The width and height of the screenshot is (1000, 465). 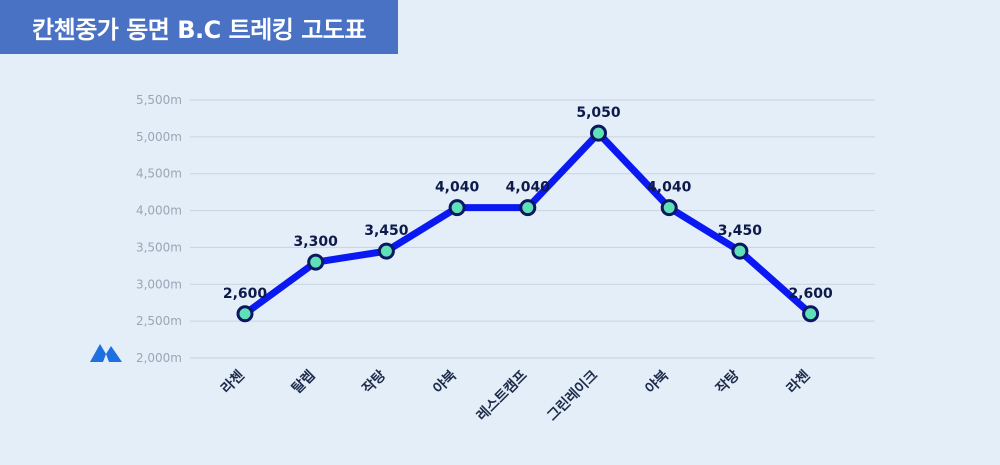 I want to click on data-label: 3,300, so click(x=316, y=242).